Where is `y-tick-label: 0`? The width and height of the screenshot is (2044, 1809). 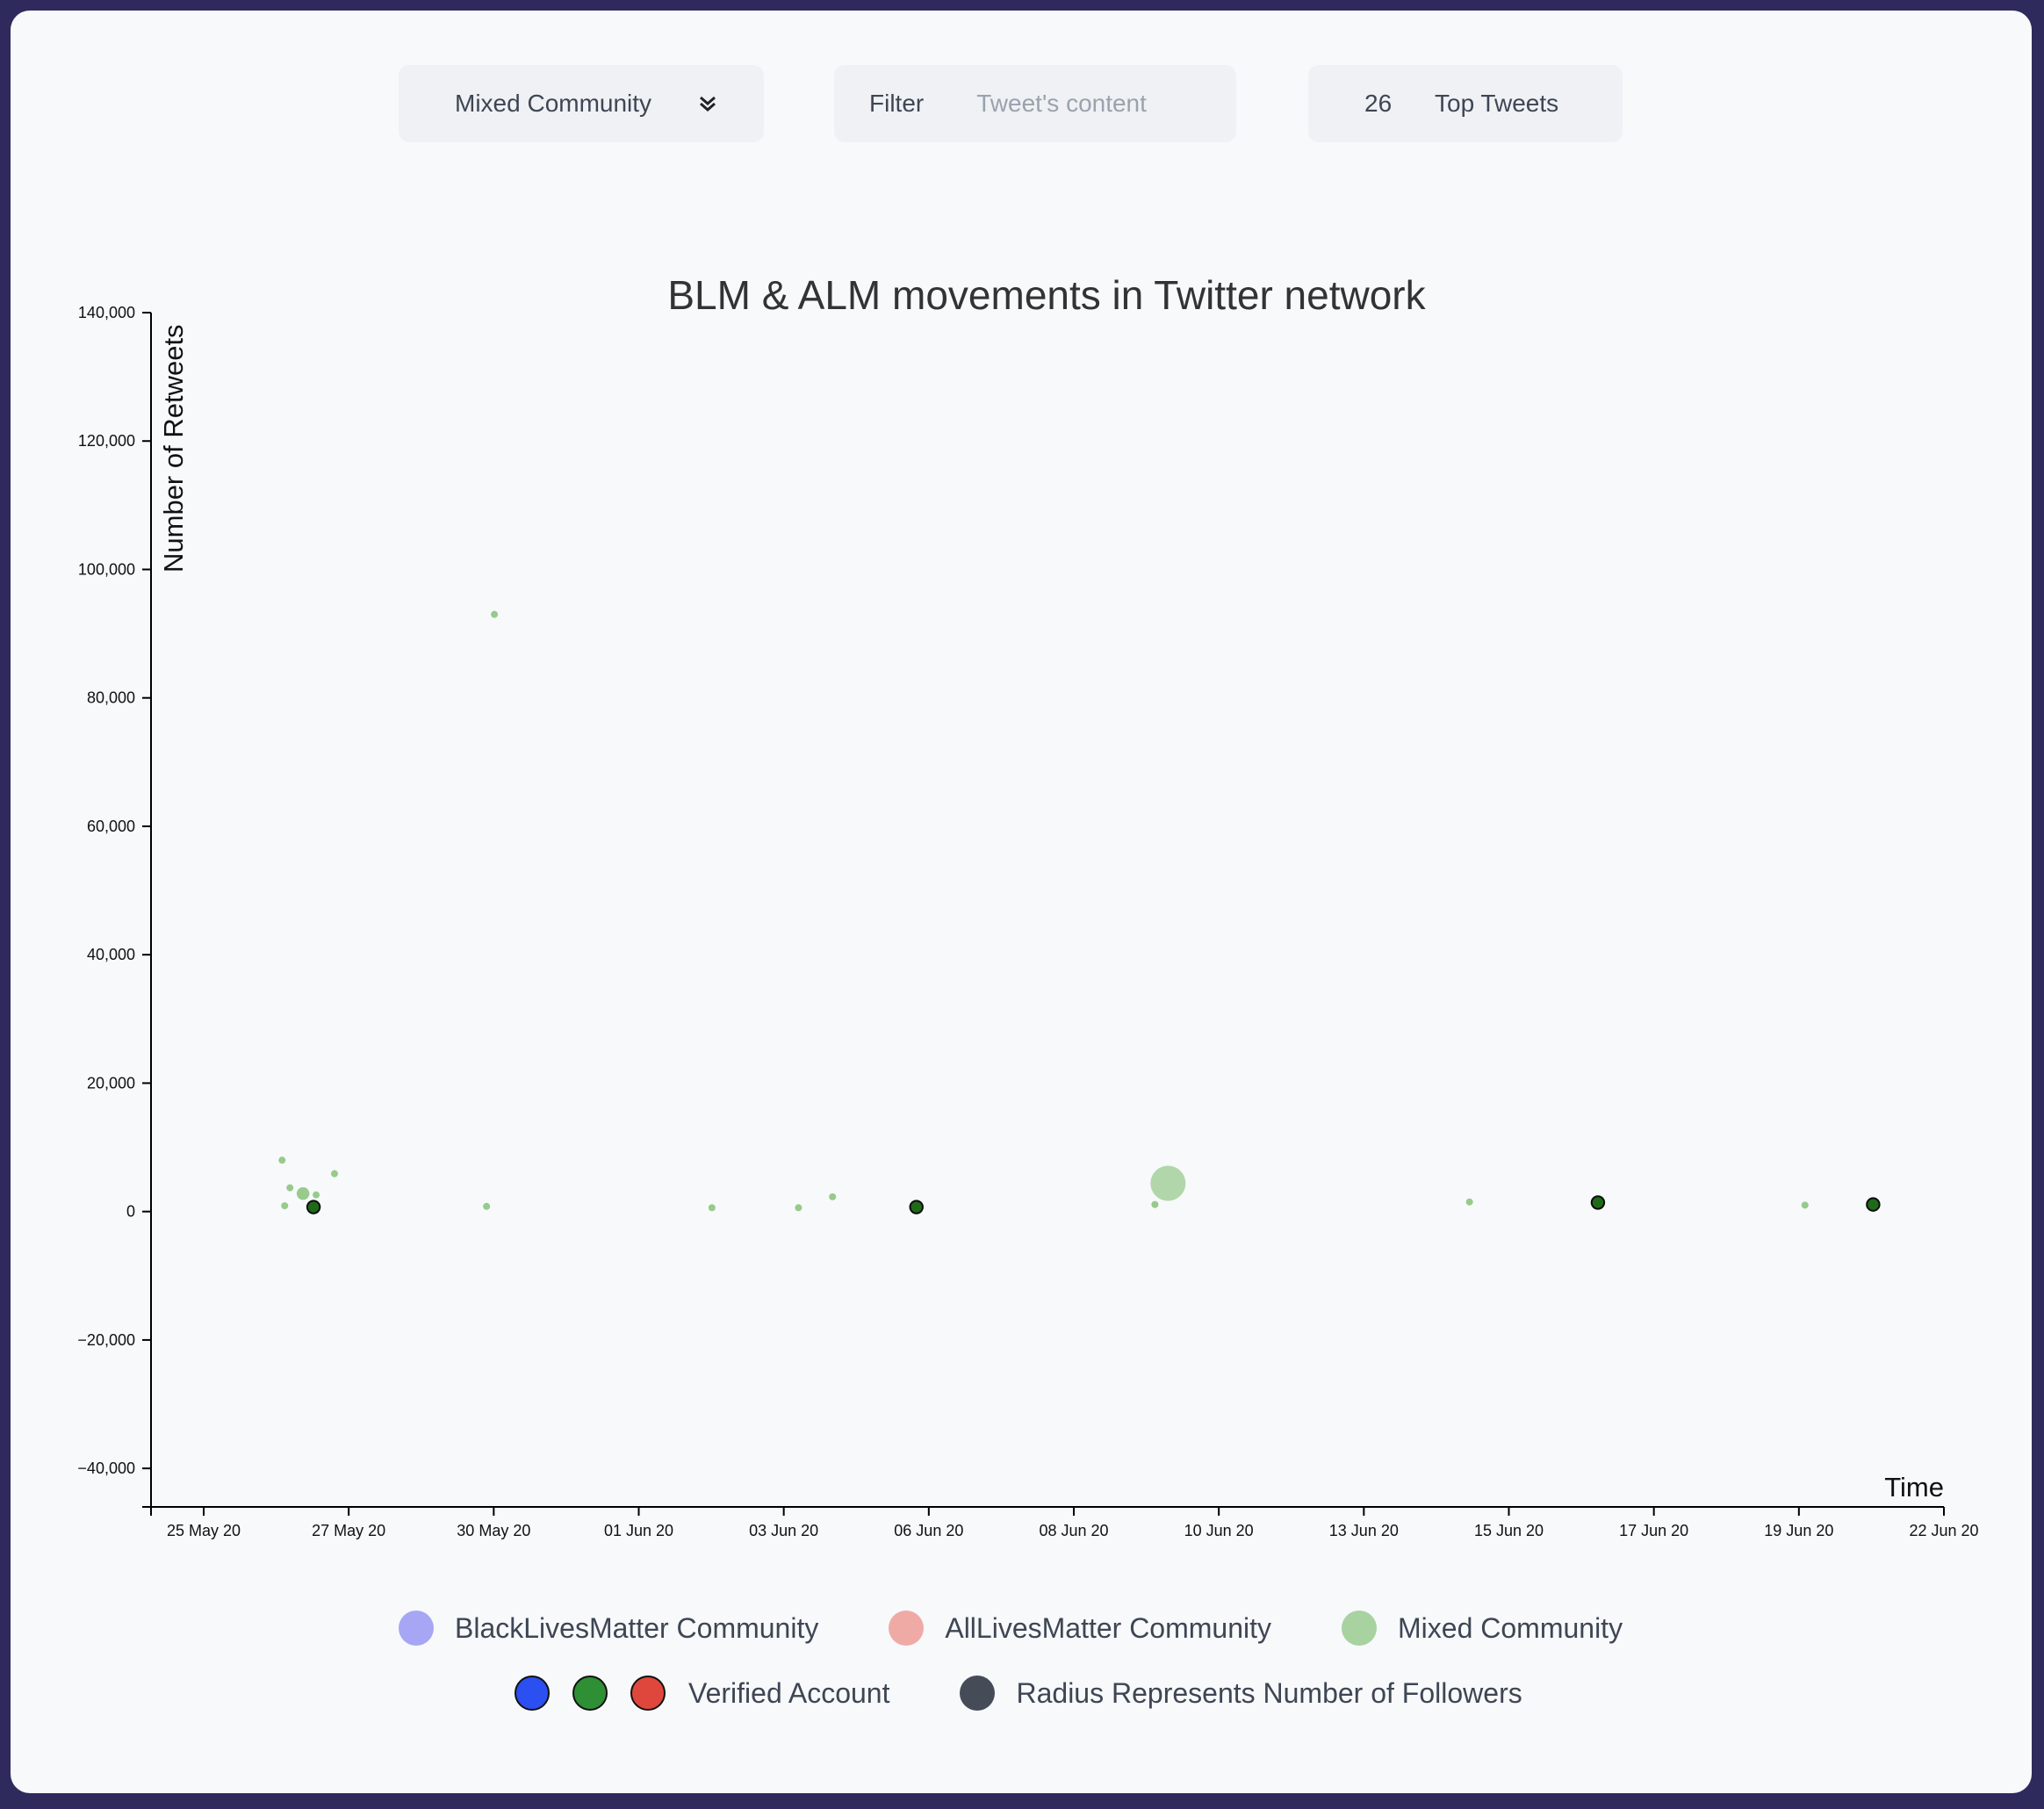
y-tick-label: 0 is located at coordinates (130, 1212).